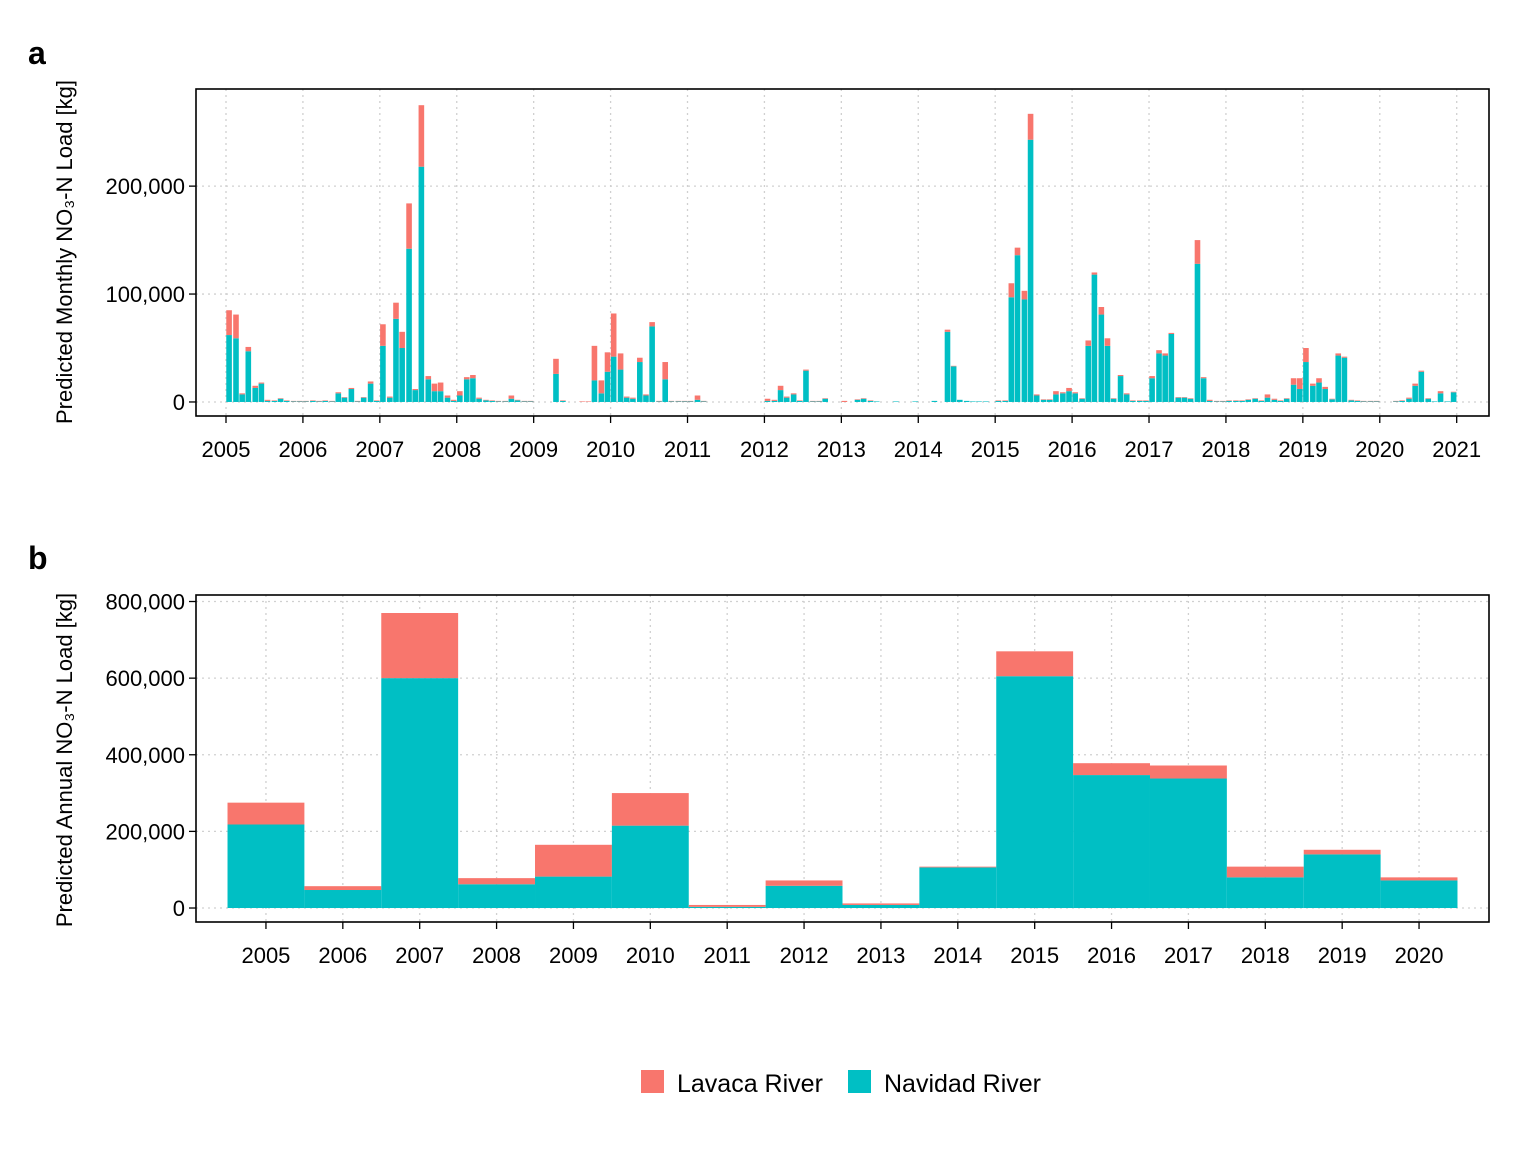 The width and height of the screenshot is (1536, 1152). I want to click on x-tick-label: 2017, so click(1149, 449).